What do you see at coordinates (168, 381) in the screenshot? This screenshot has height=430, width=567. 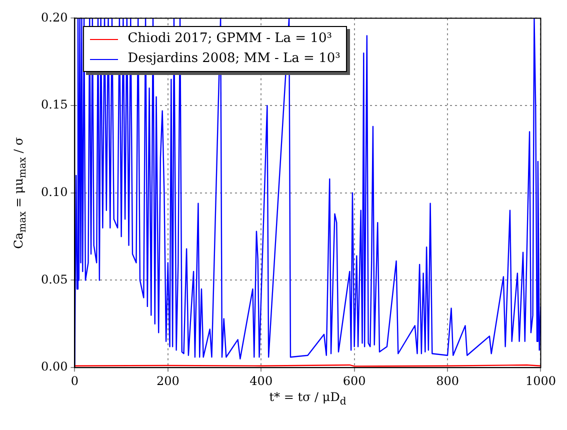 I see `x-tick-label: 200` at bounding box center [168, 381].